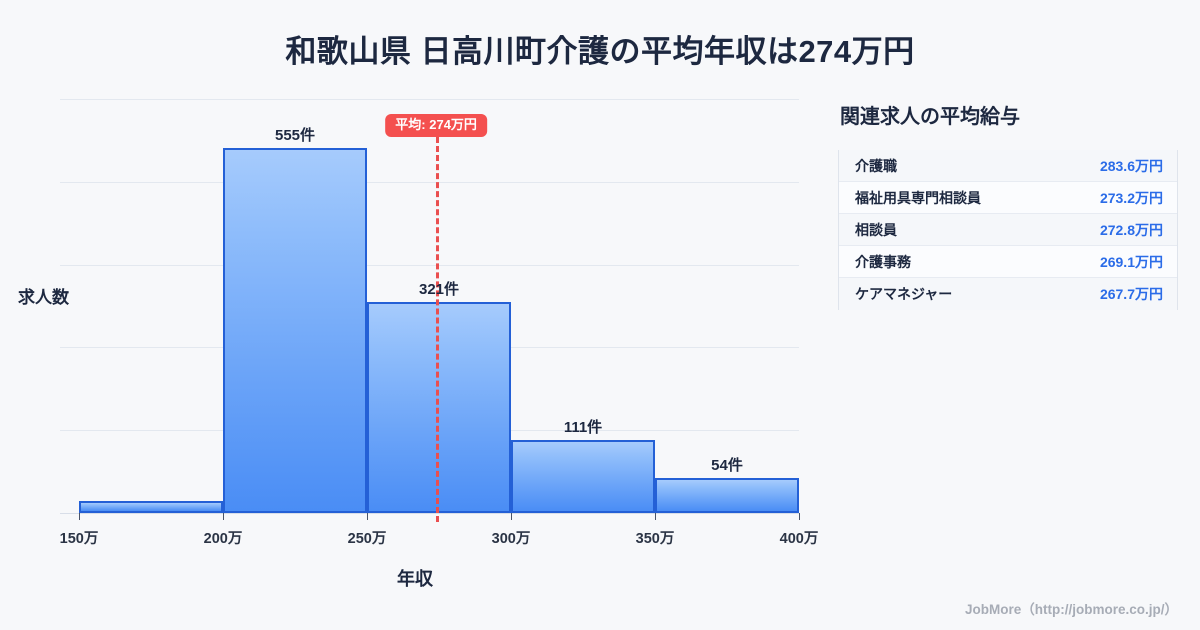 The image size is (1200, 630). I want to click on table-row: 福祉用具専門相談員 273.2万円, so click(1008, 198).